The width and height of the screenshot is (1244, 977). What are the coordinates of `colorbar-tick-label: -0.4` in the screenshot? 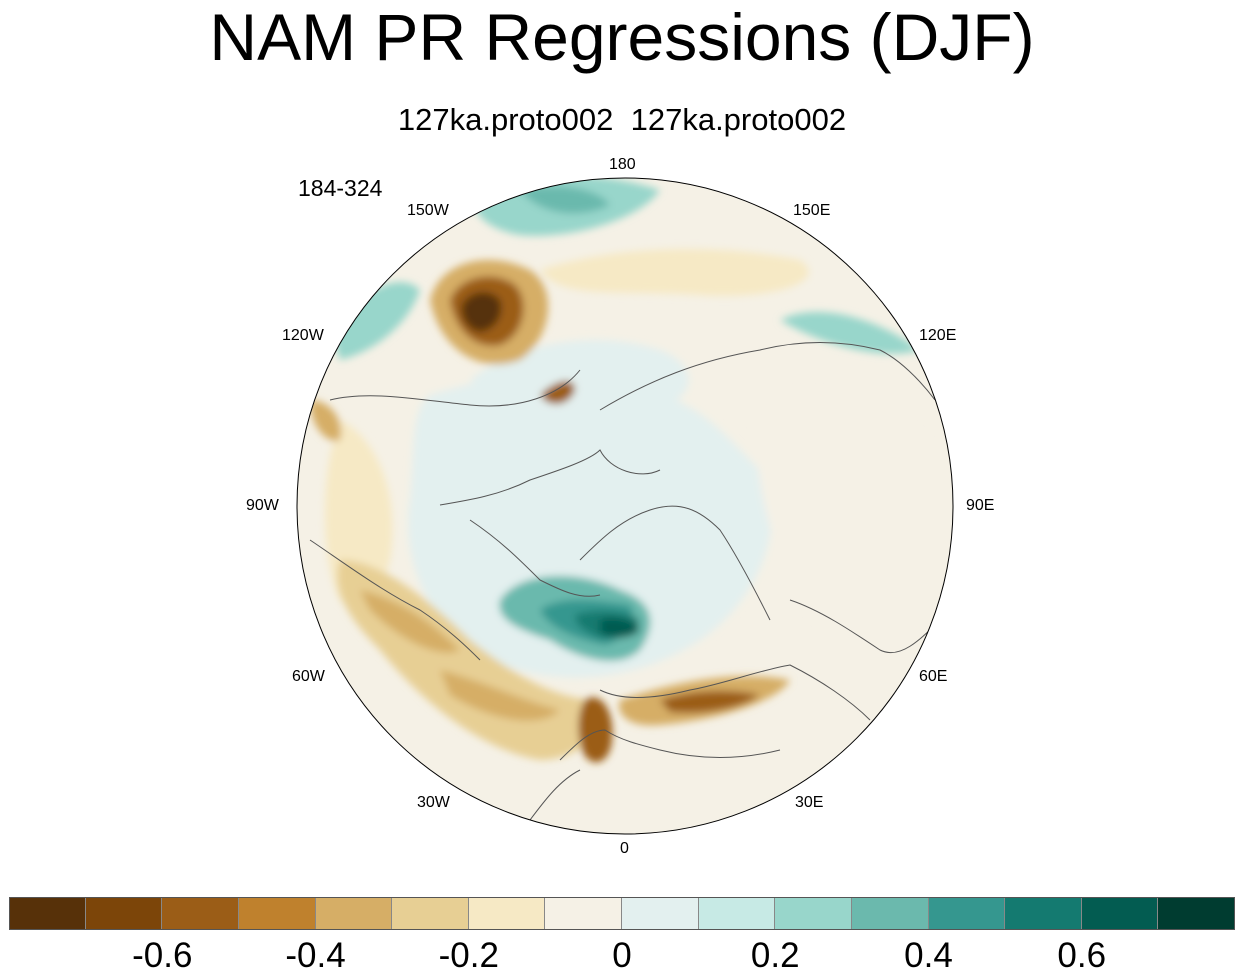 It's located at (315, 955).